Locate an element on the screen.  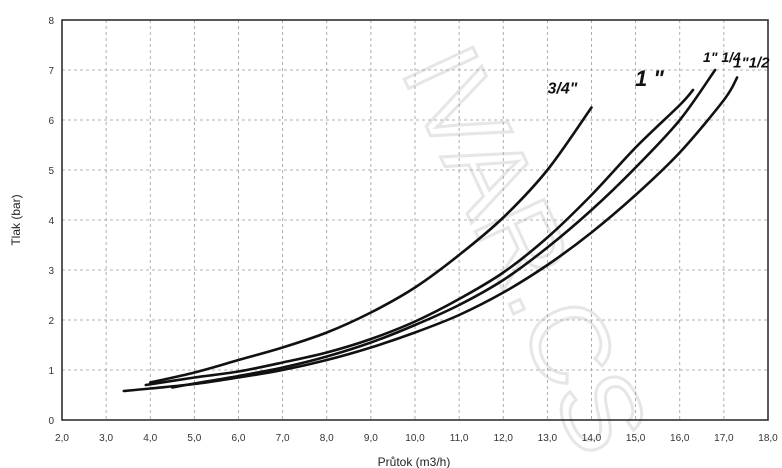
series-label-4: 1"1/2 is located at coordinates (751, 63).